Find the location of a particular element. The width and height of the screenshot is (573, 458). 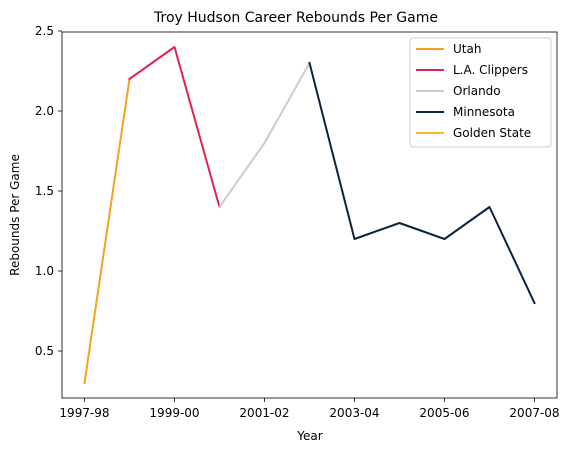

y-tick-label: 1.5 is located at coordinates (44, 191).